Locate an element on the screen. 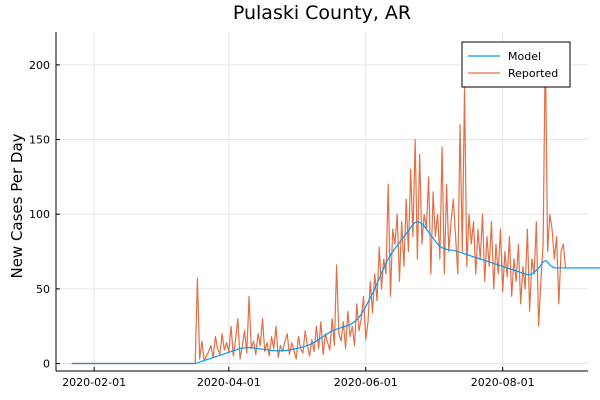  chart-title: Pulaski County, AR is located at coordinates (322, 13).